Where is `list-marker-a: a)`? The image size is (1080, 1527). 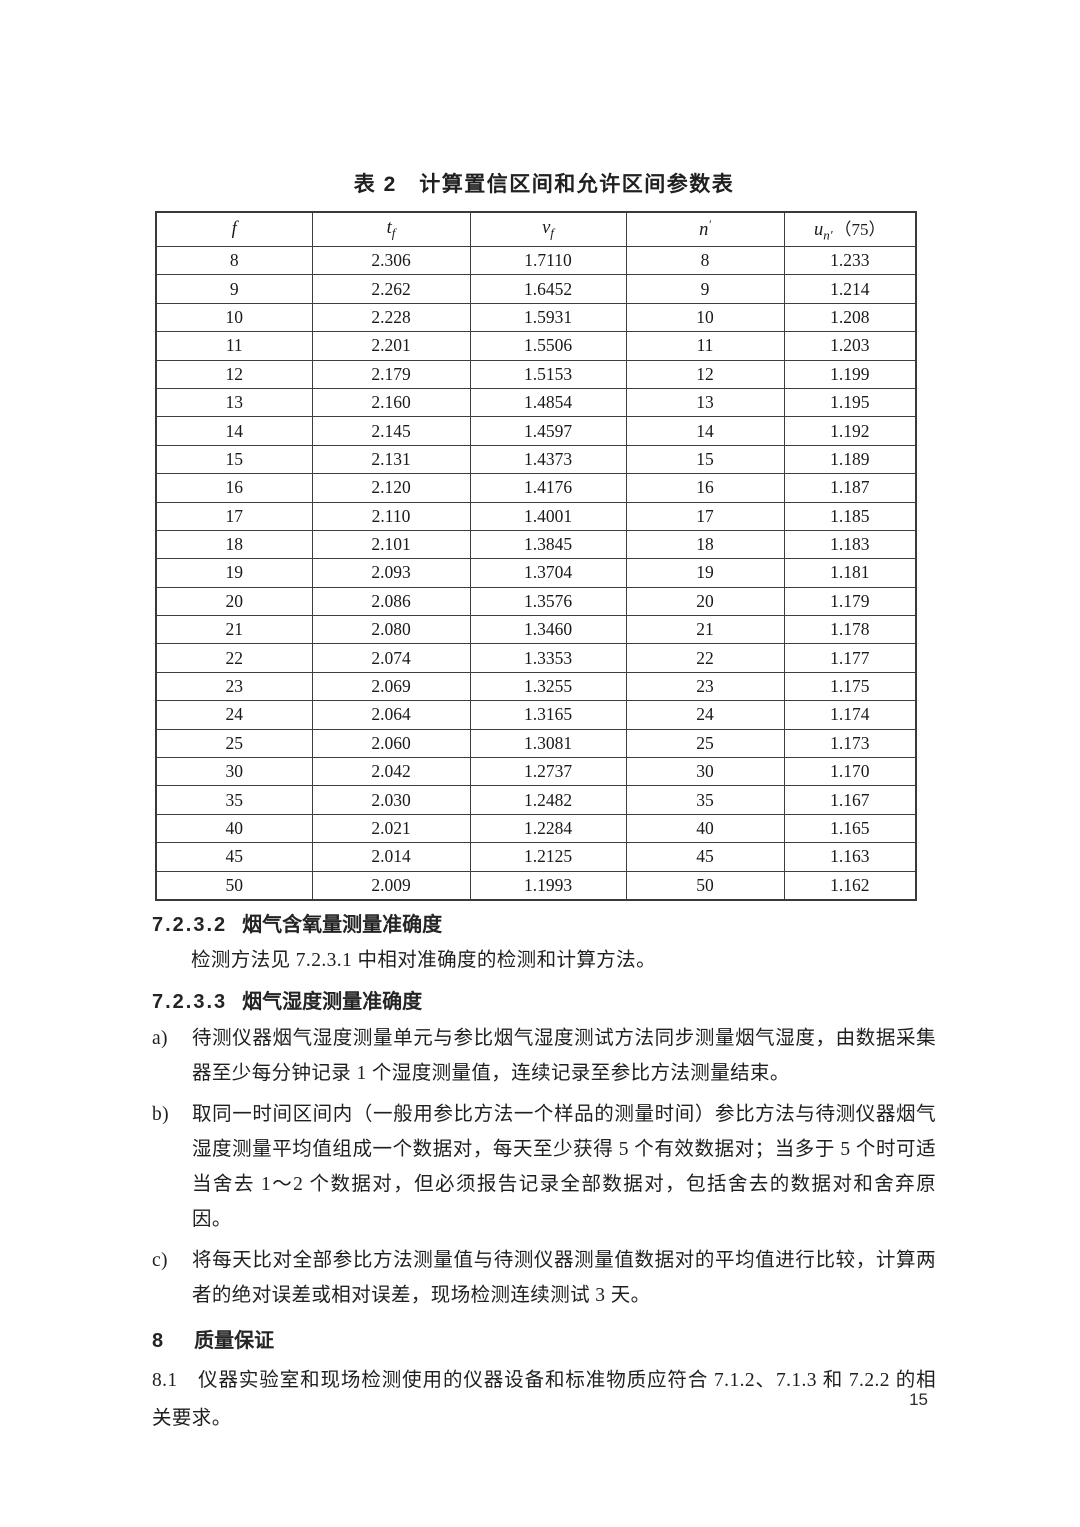
list-marker-a: a) is located at coordinates (160, 1038).